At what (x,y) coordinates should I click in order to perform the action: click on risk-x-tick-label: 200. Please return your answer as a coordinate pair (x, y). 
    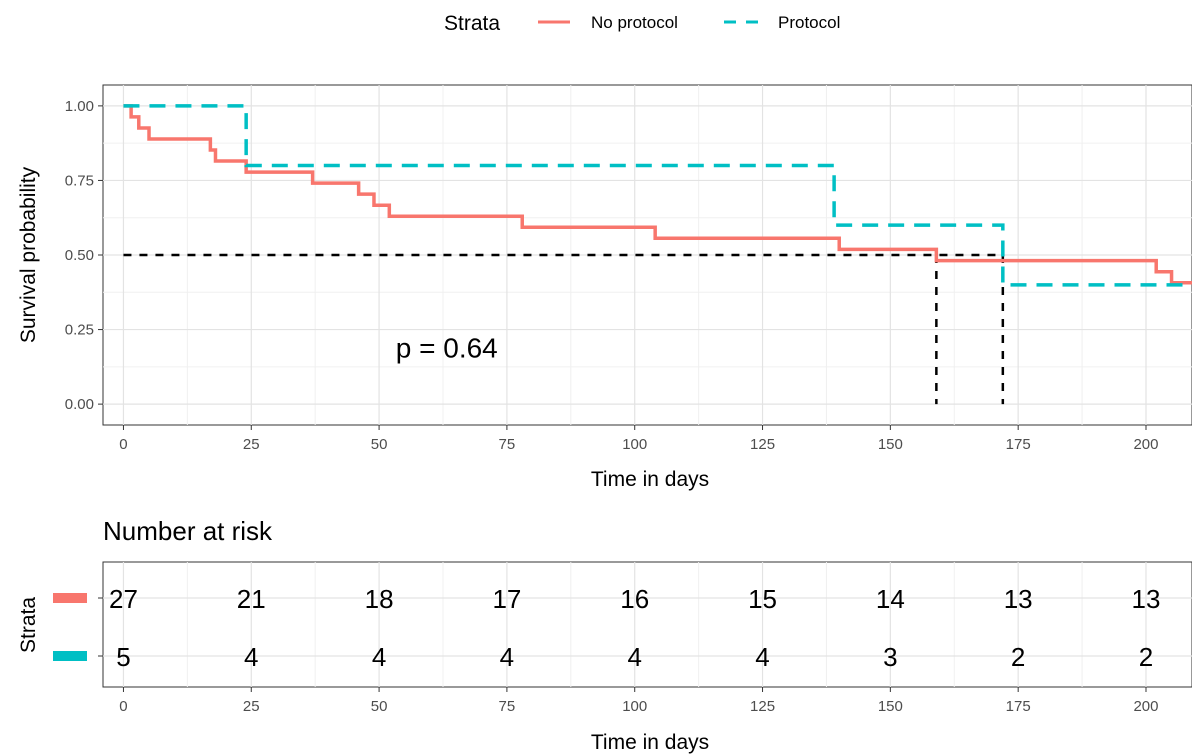
    Looking at the image, I should click on (1145, 706).